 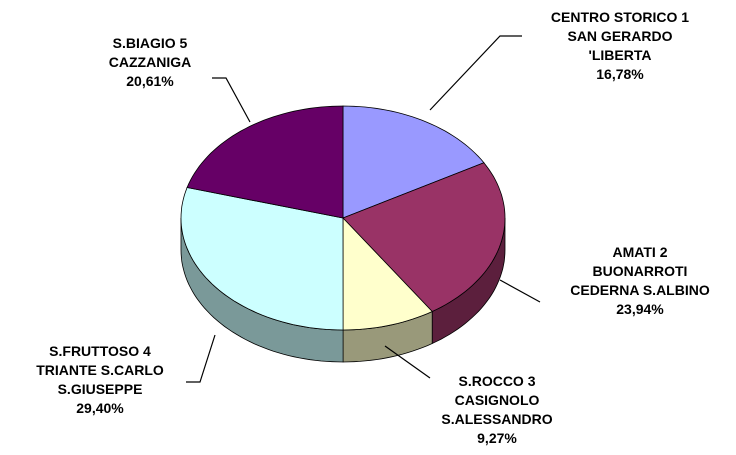 I want to click on slice-label-line: 'LIBERTA, so click(x=620, y=55).